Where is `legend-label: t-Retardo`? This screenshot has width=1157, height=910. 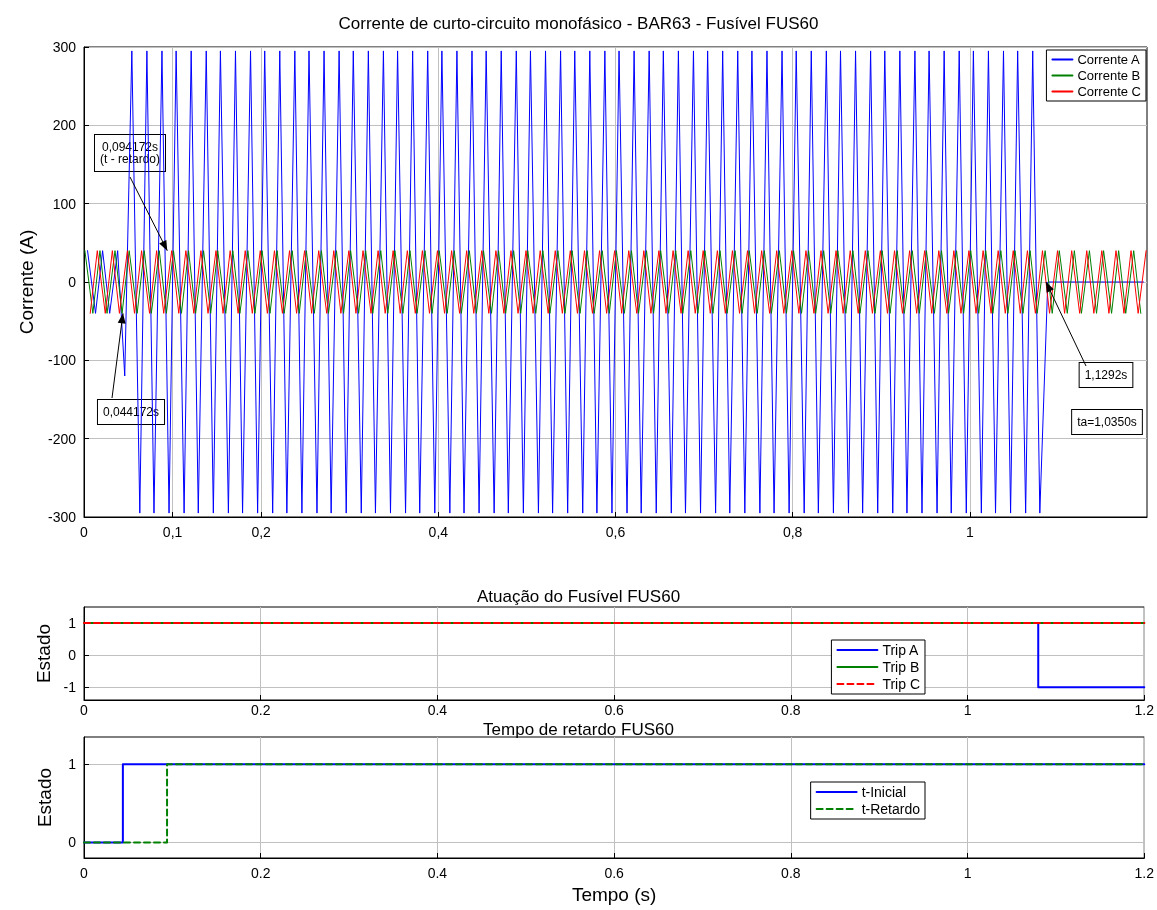
legend-label: t-Retardo is located at coordinates (891, 809).